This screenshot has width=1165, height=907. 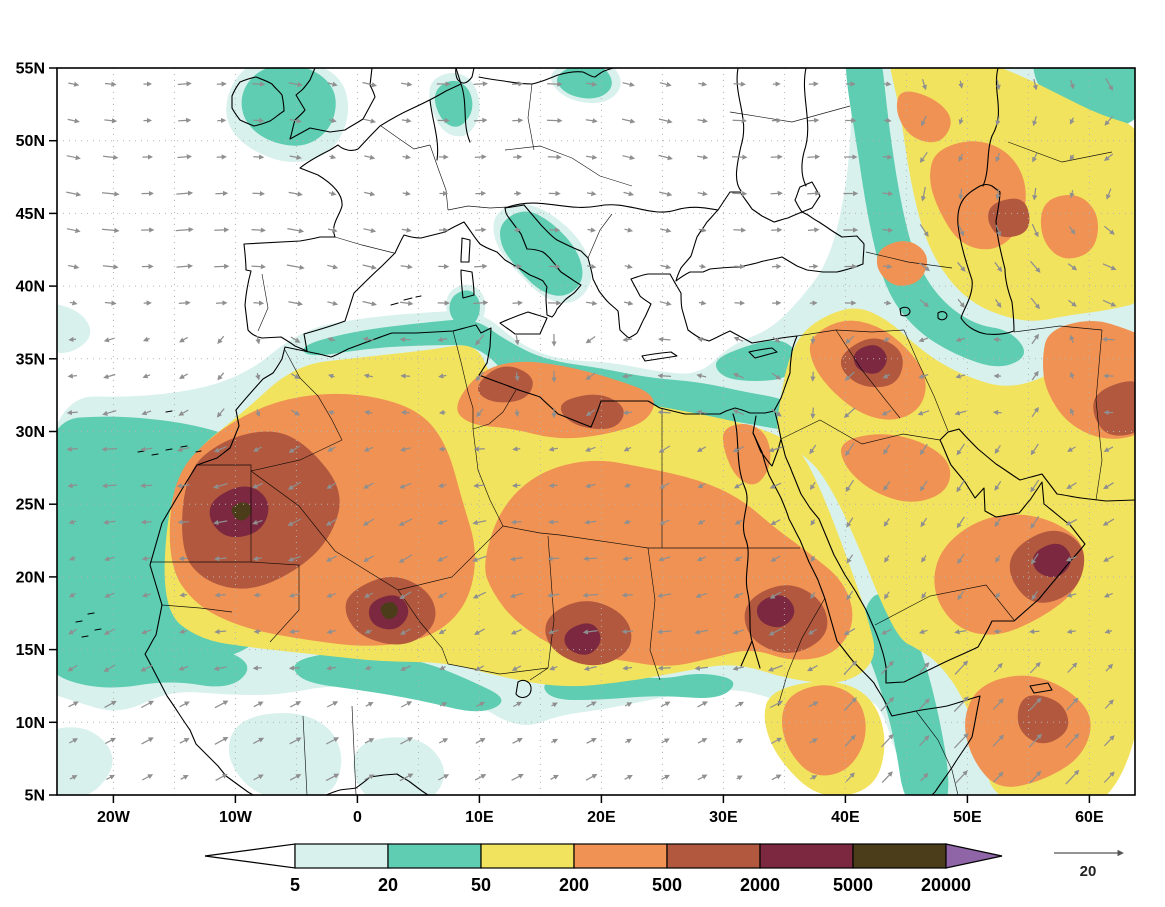 I want to click on lon-label: 10W, so click(x=236, y=817).